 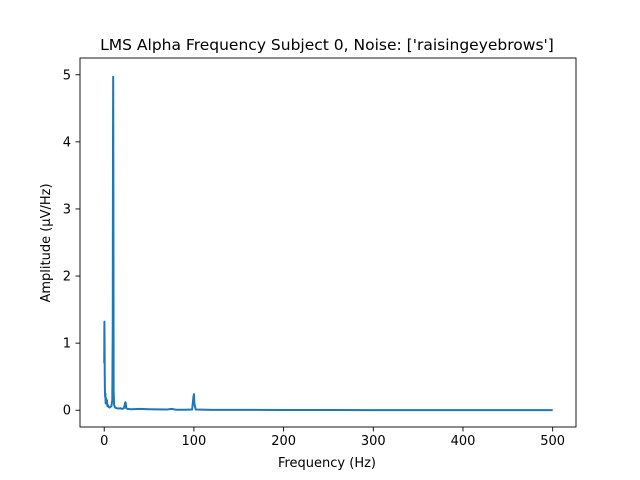 What do you see at coordinates (67, 277) in the screenshot?
I see `y-tick-label: 2` at bounding box center [67, 277].